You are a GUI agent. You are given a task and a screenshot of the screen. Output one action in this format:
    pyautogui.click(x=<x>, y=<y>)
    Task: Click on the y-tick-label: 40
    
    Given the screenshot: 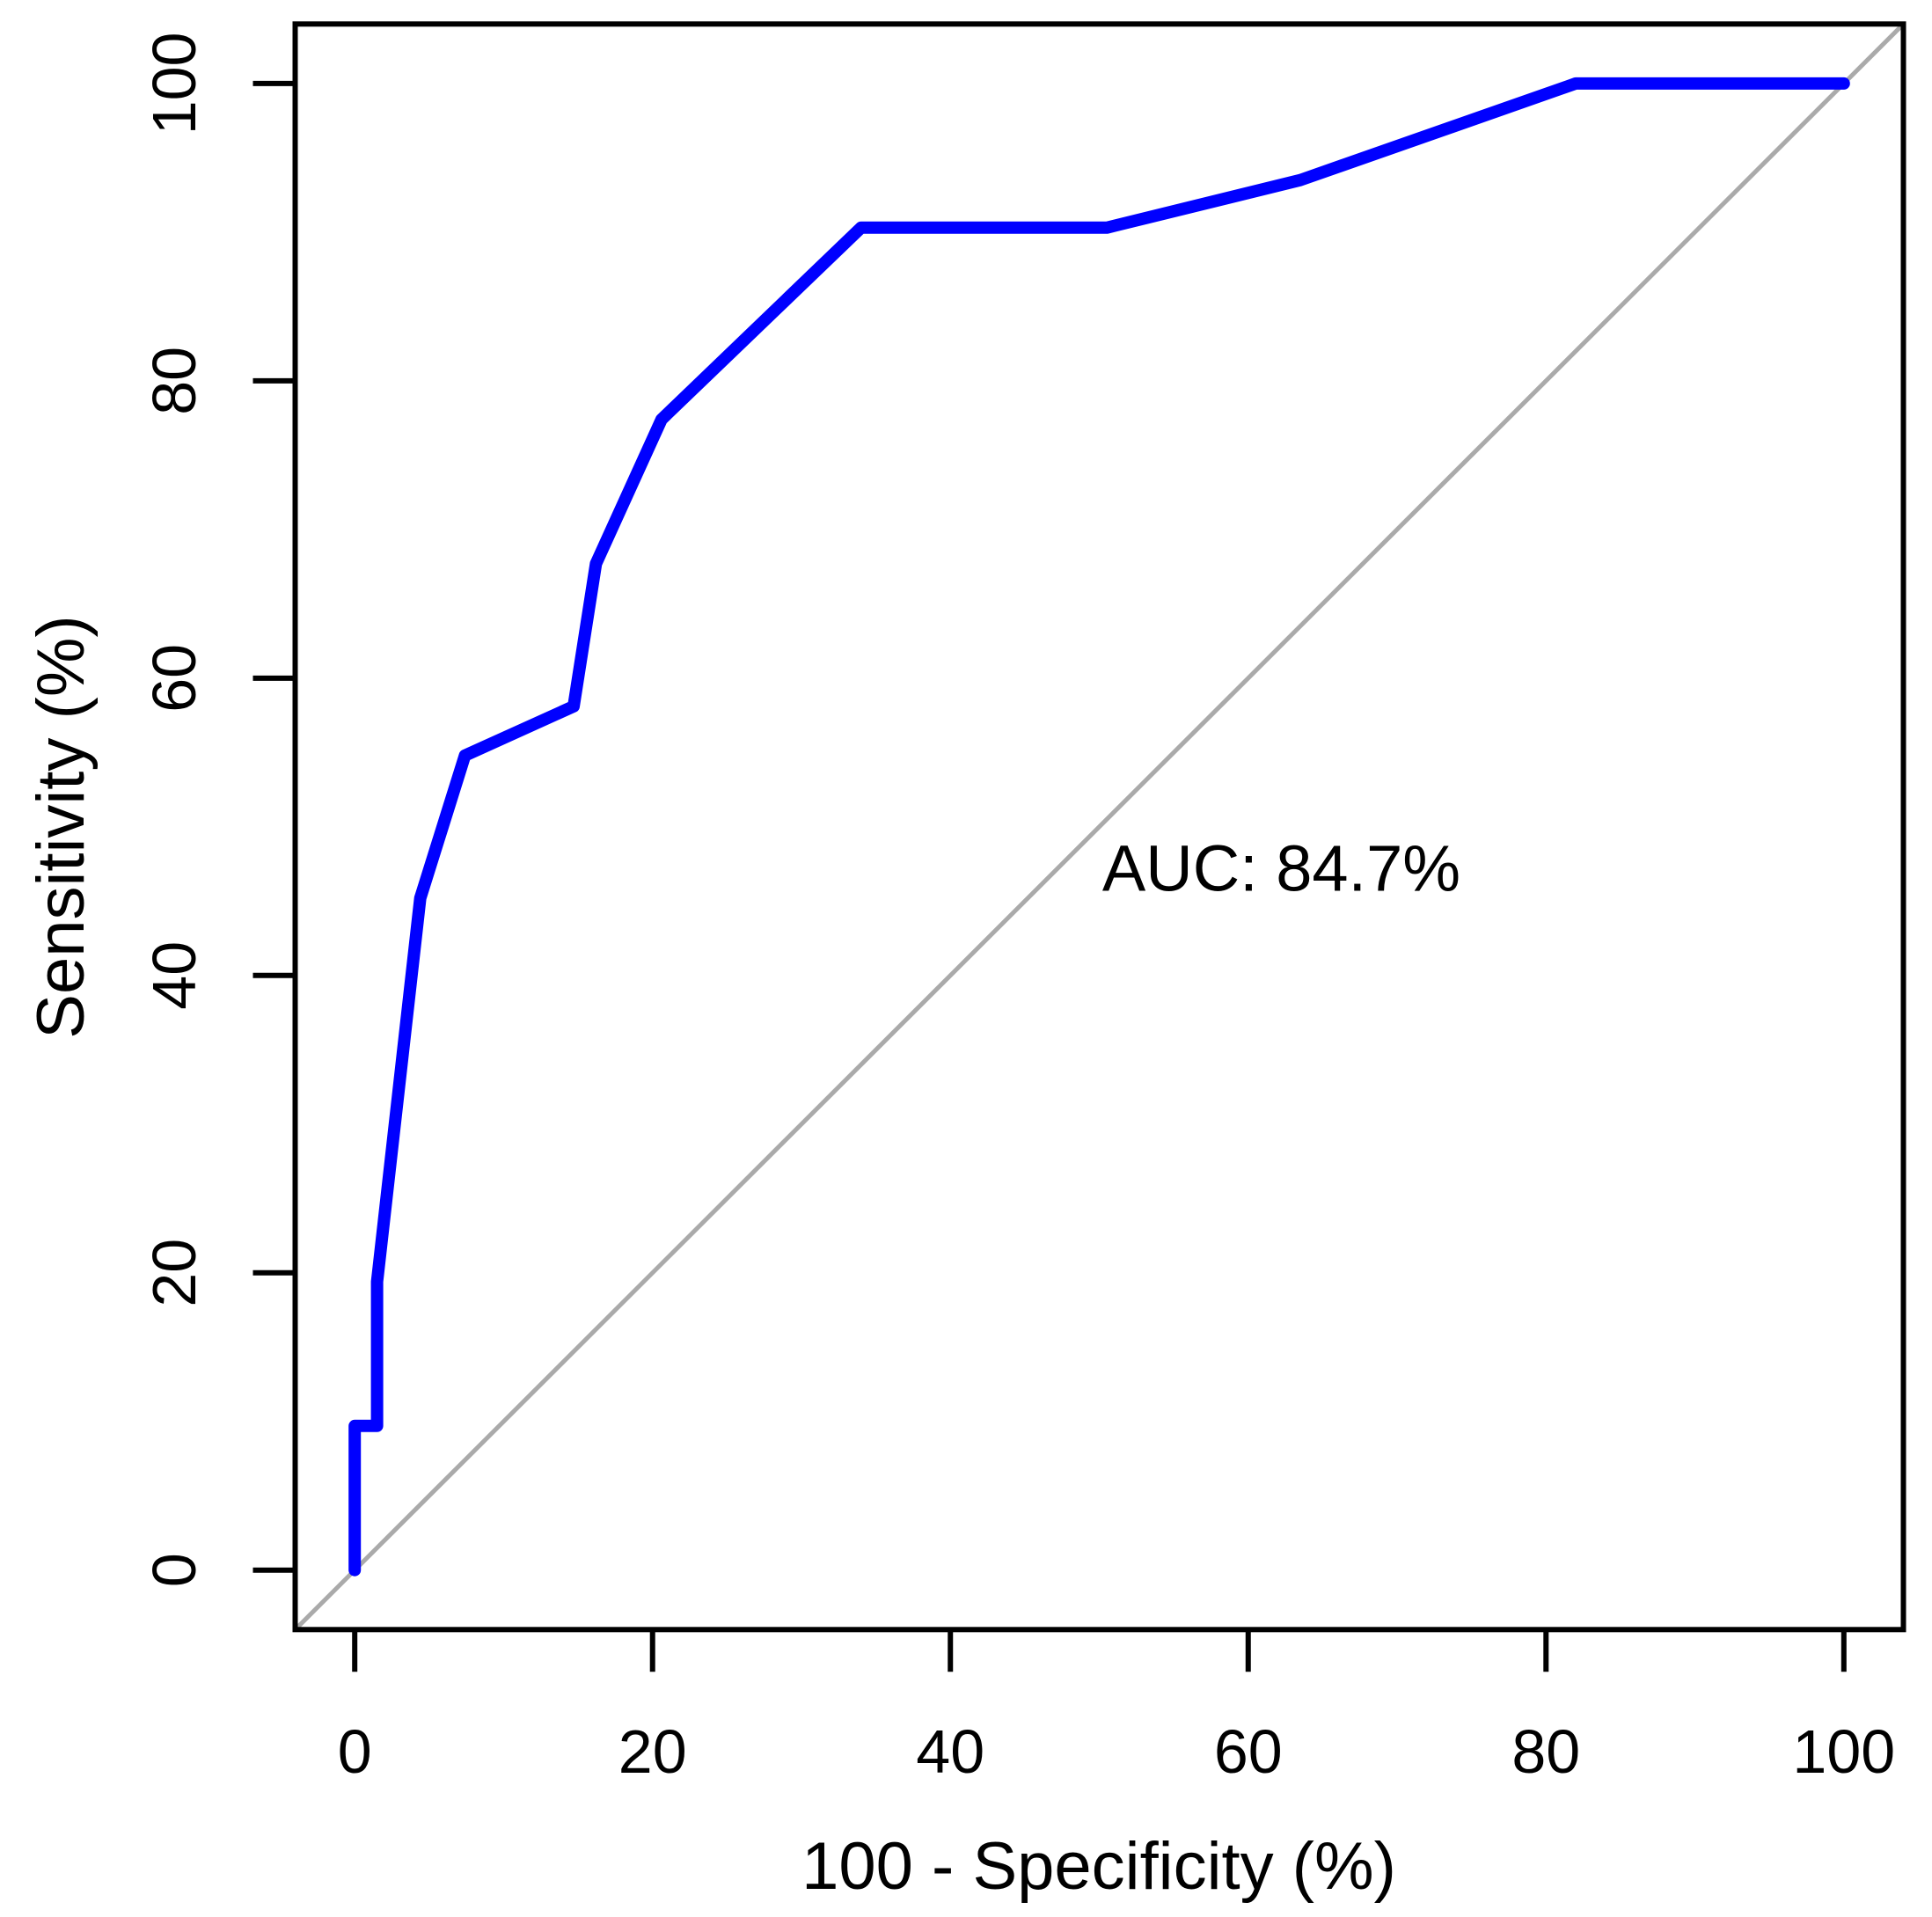 What is the action you would take?
    pyautogui.click(x=174, y=975)
    